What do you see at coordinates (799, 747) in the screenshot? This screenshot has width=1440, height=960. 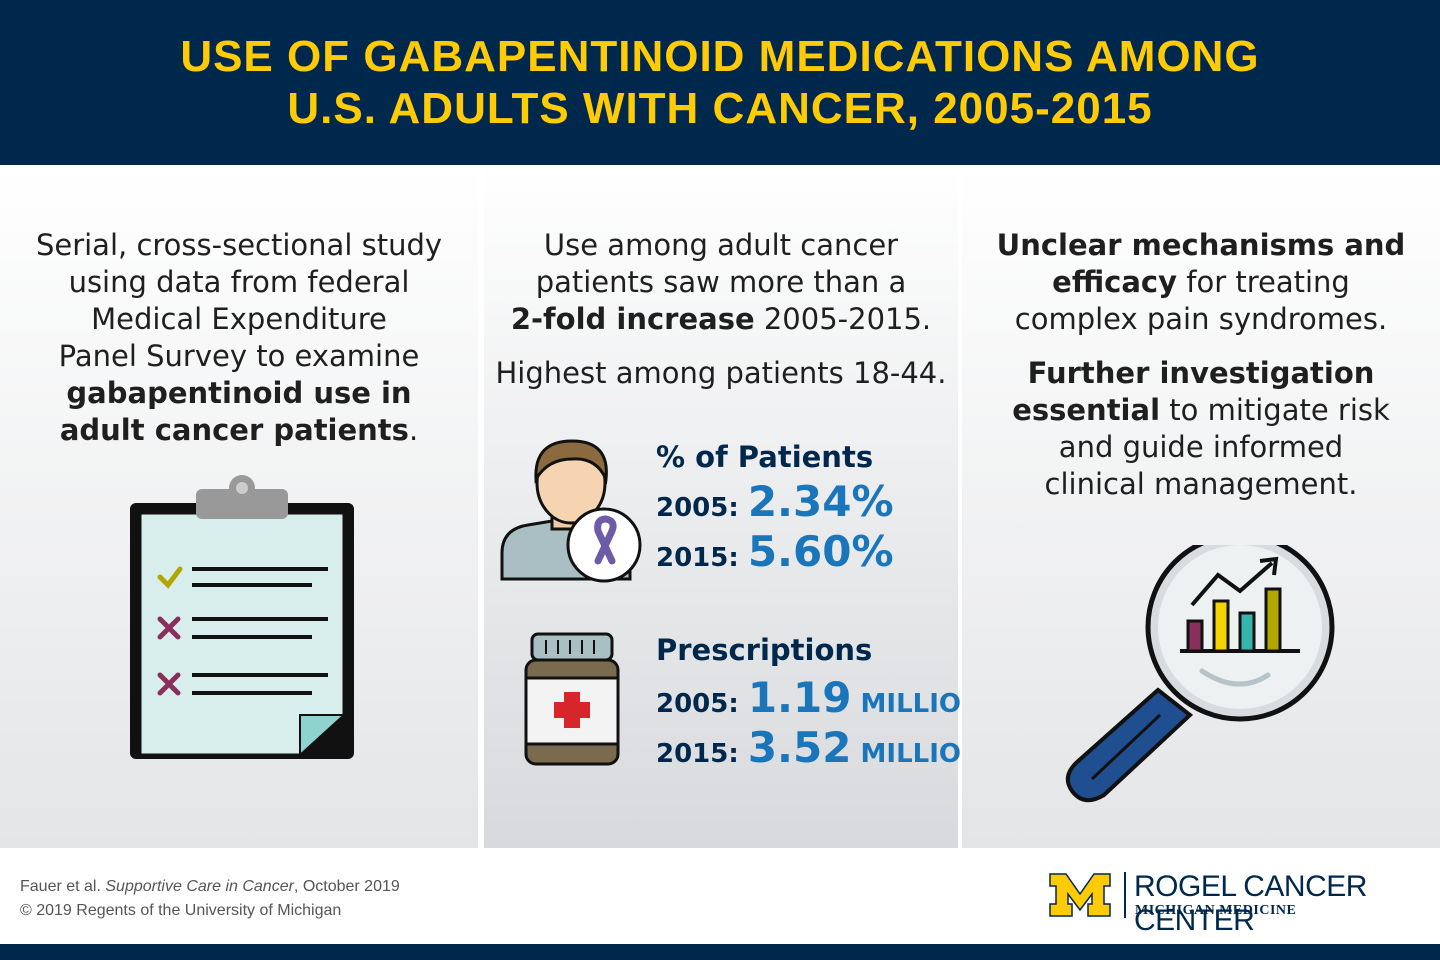 I see `prescriptions-2015-value: 3.52` at bounding box center [799, 747].